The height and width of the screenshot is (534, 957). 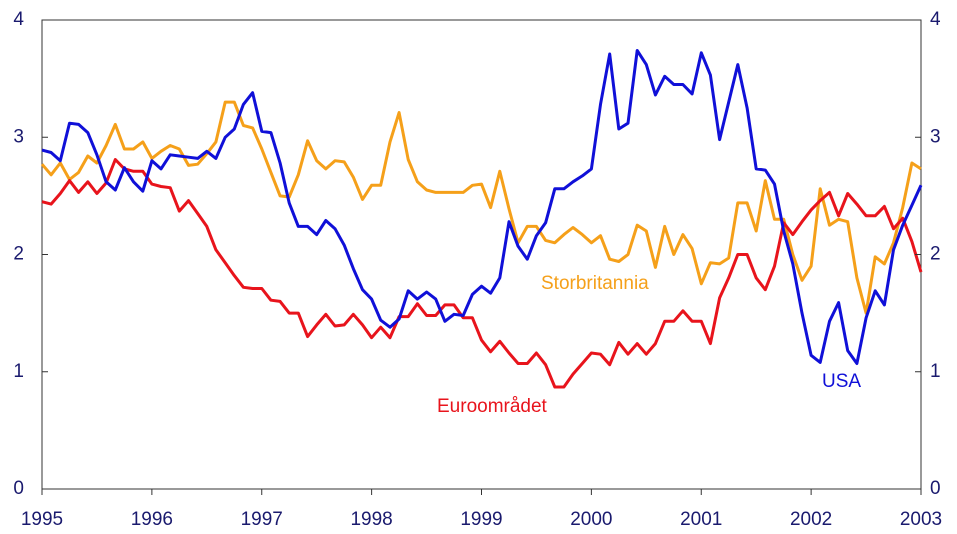 I want to click on y2-tick-label: 4, so click(x=935, y=19).